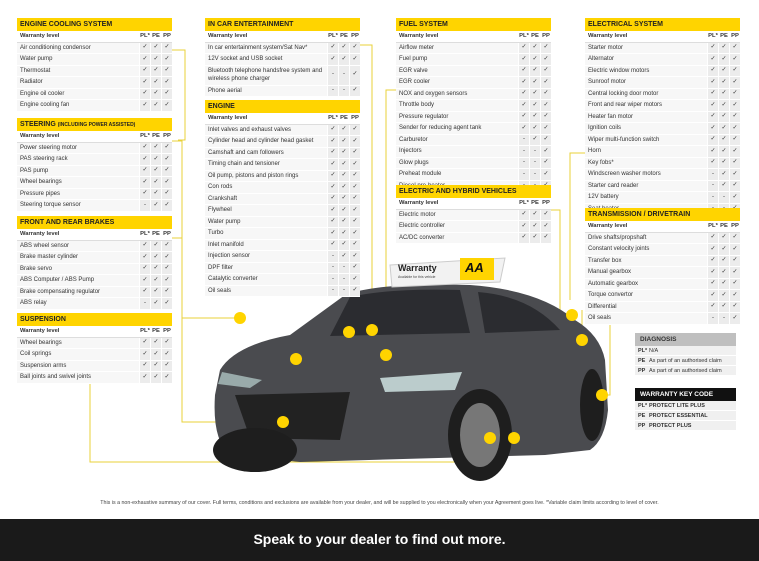 The image size is (759, 561). Describe the element at coordinates (646, 59) in the screenshot. I see `component-name: Alternator` at that location.